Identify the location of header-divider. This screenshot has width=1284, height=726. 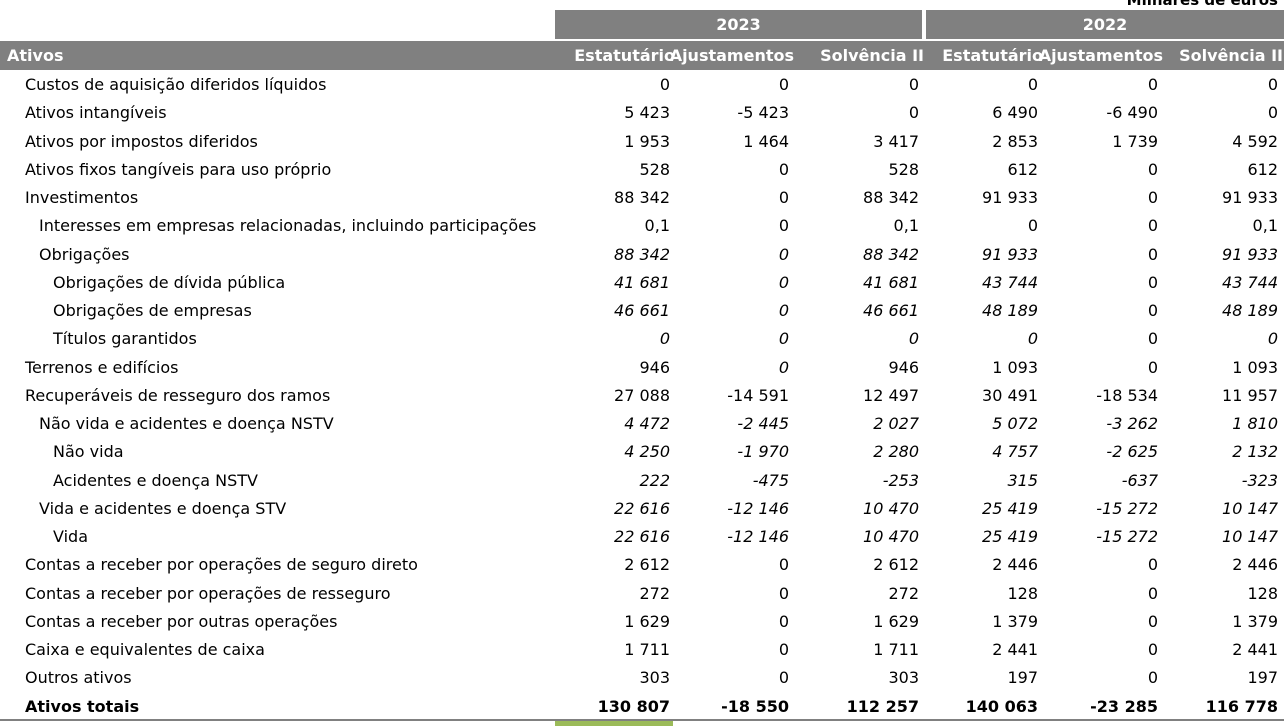
(738, 40).